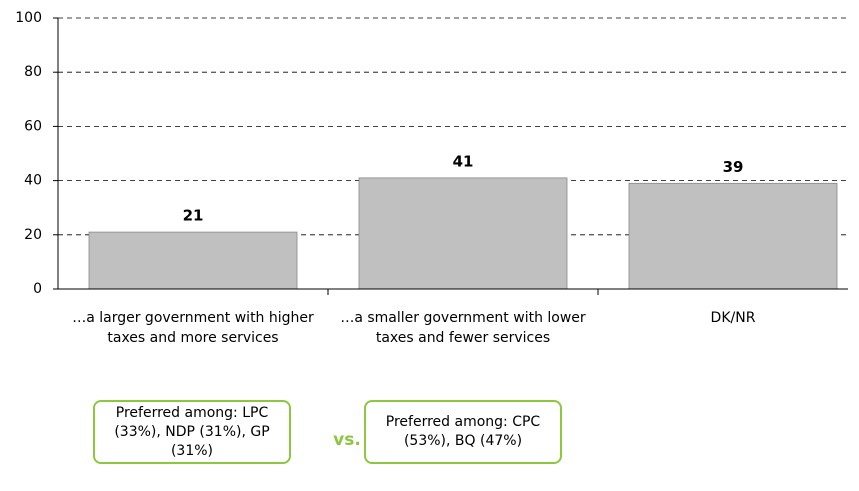 The width and height of the screenshot is (859, 491). Describe the element at coordinates (37, 289) in the screenshot. I see `y-tick-label: 0` at that location.